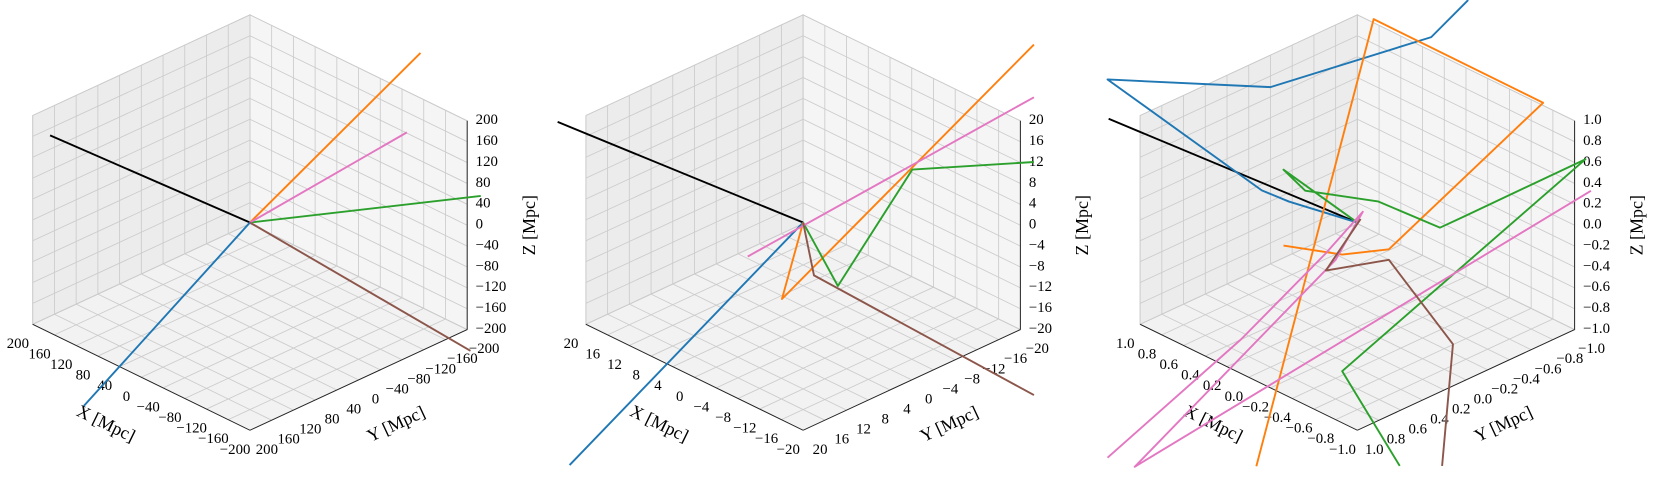 Image resolution: width=1655 pixels, height=479 pixels. Describe the element at coordinates (885, 420) in the screenshot. I see `y-tick-label: 8` at that location.